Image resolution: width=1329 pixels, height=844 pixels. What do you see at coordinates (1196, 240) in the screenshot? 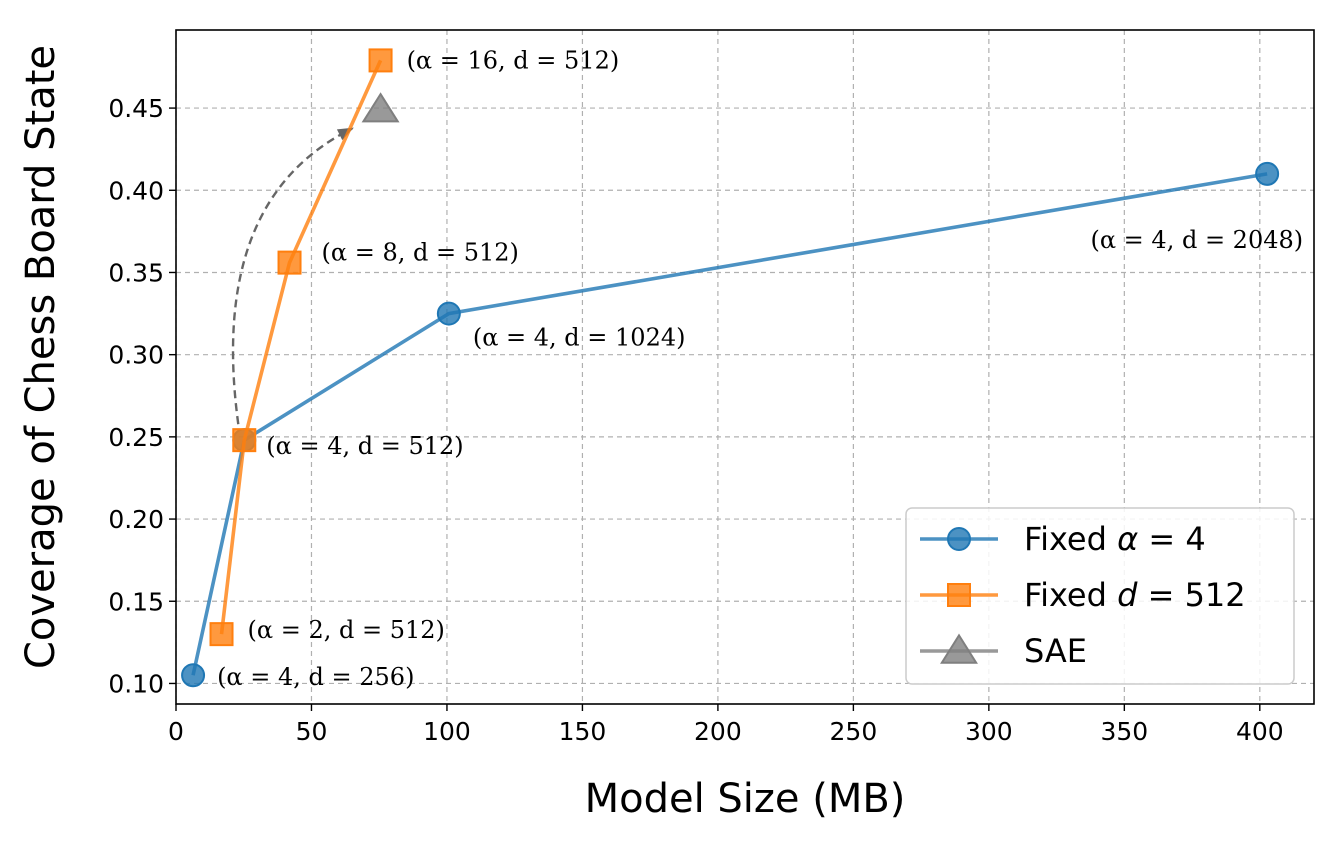
I see `point-label: (α = 4, d = 2048)` at bounding box center [1196, 240].